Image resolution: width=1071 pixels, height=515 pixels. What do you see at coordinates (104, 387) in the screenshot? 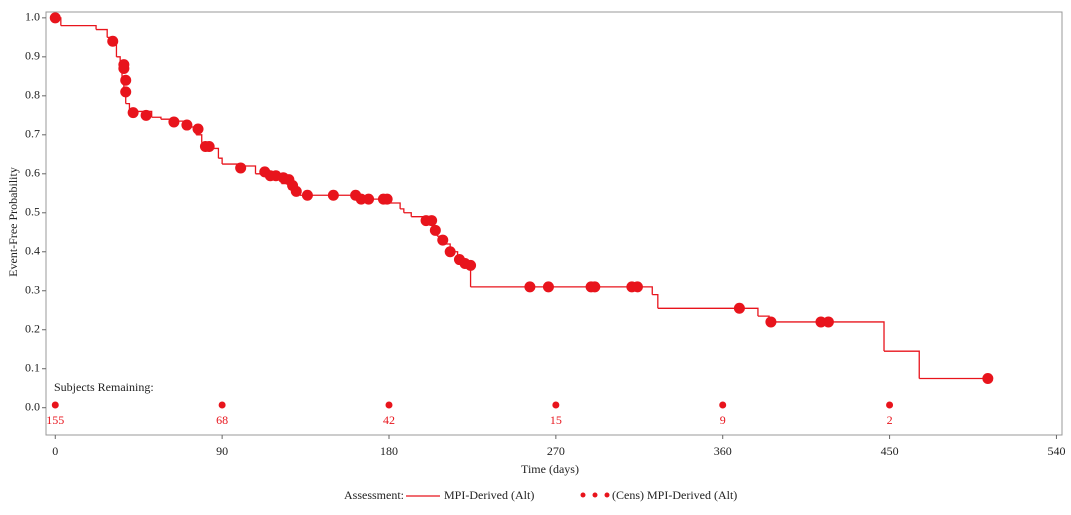
I see `at-risk-title: Subjects Remaining:` at bounding box center [104, 387].